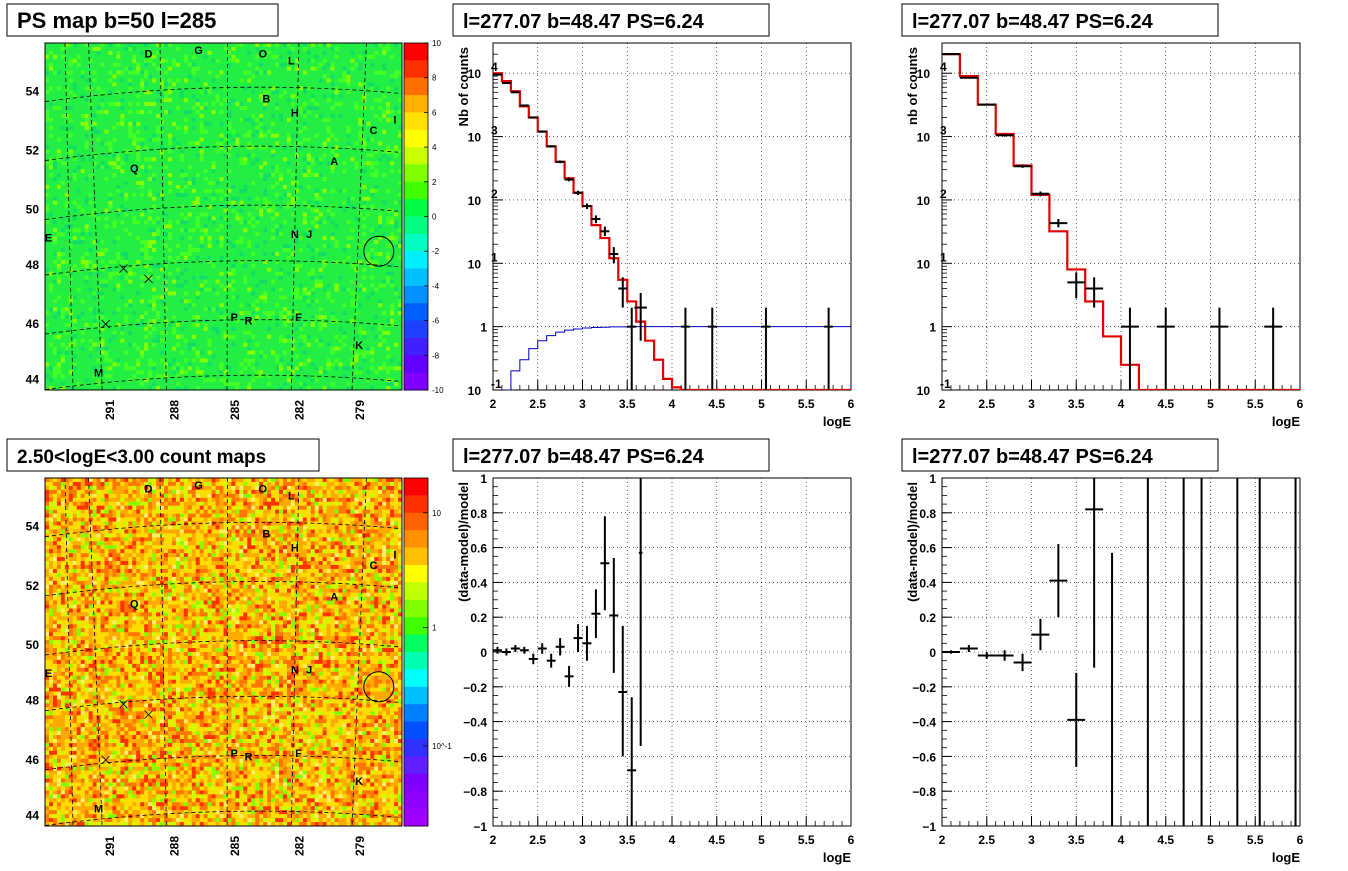 The image size is (1348, 871). I want to click on y-tick-label: −0.6, so click(475, 757).